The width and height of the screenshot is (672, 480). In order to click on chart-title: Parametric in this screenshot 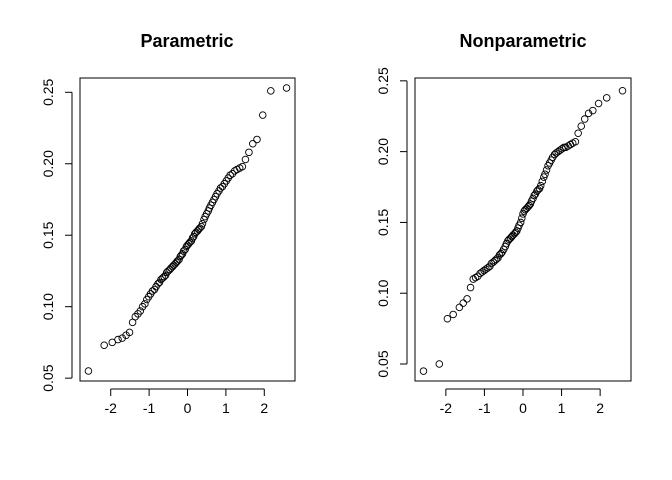, I will do `click(186, 41)`.